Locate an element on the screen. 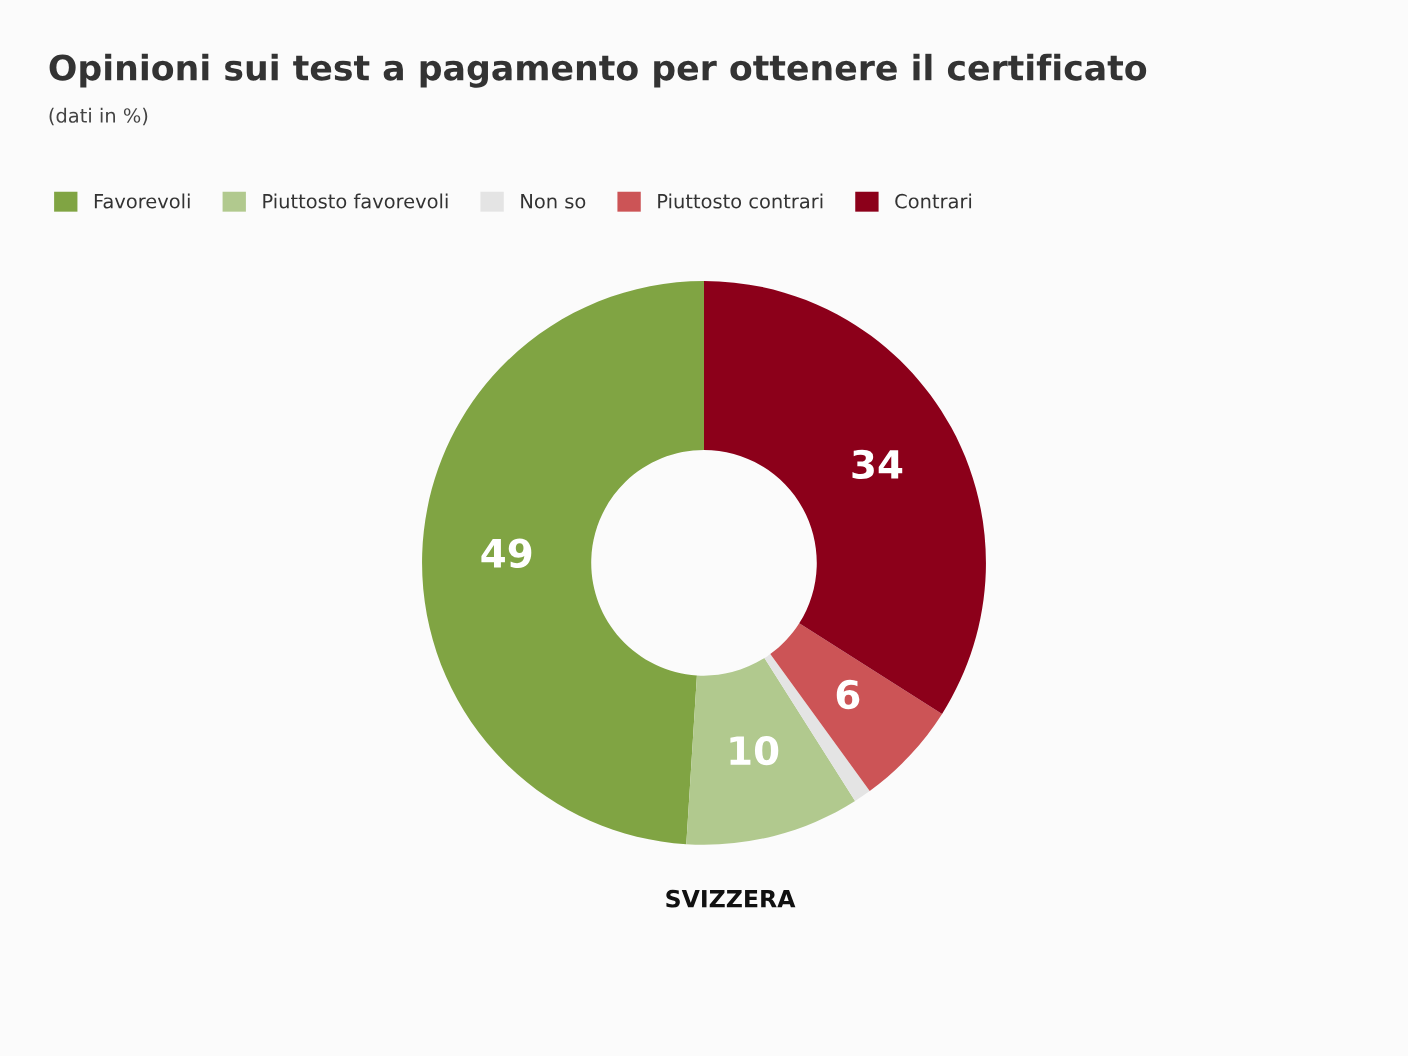  legend-label: Favorevoli is located at coordinates (142, 201).